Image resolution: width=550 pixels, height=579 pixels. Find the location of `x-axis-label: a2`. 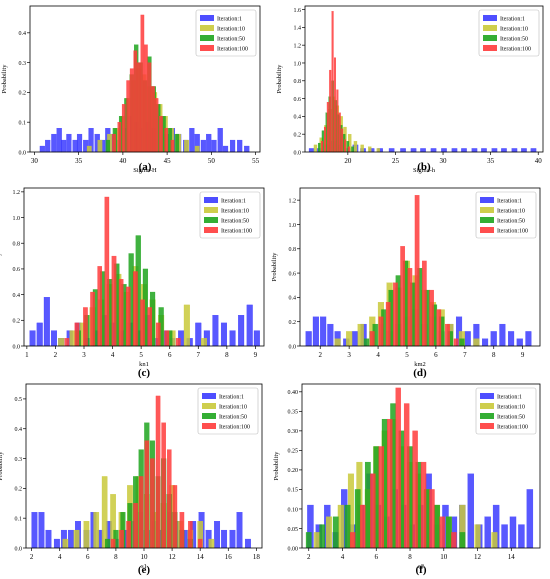

x-axis-label: a2 is located at coordinates (421, 566).